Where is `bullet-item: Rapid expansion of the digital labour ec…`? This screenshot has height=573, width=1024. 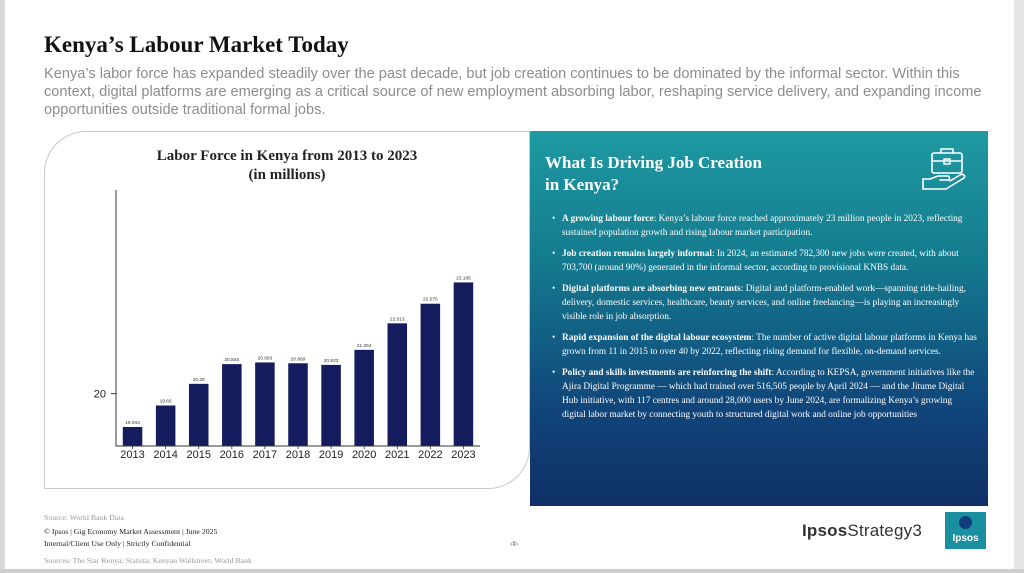
bullet-item: Rapid expansion of the digital labour ec… is located at coordinates (764, 345).